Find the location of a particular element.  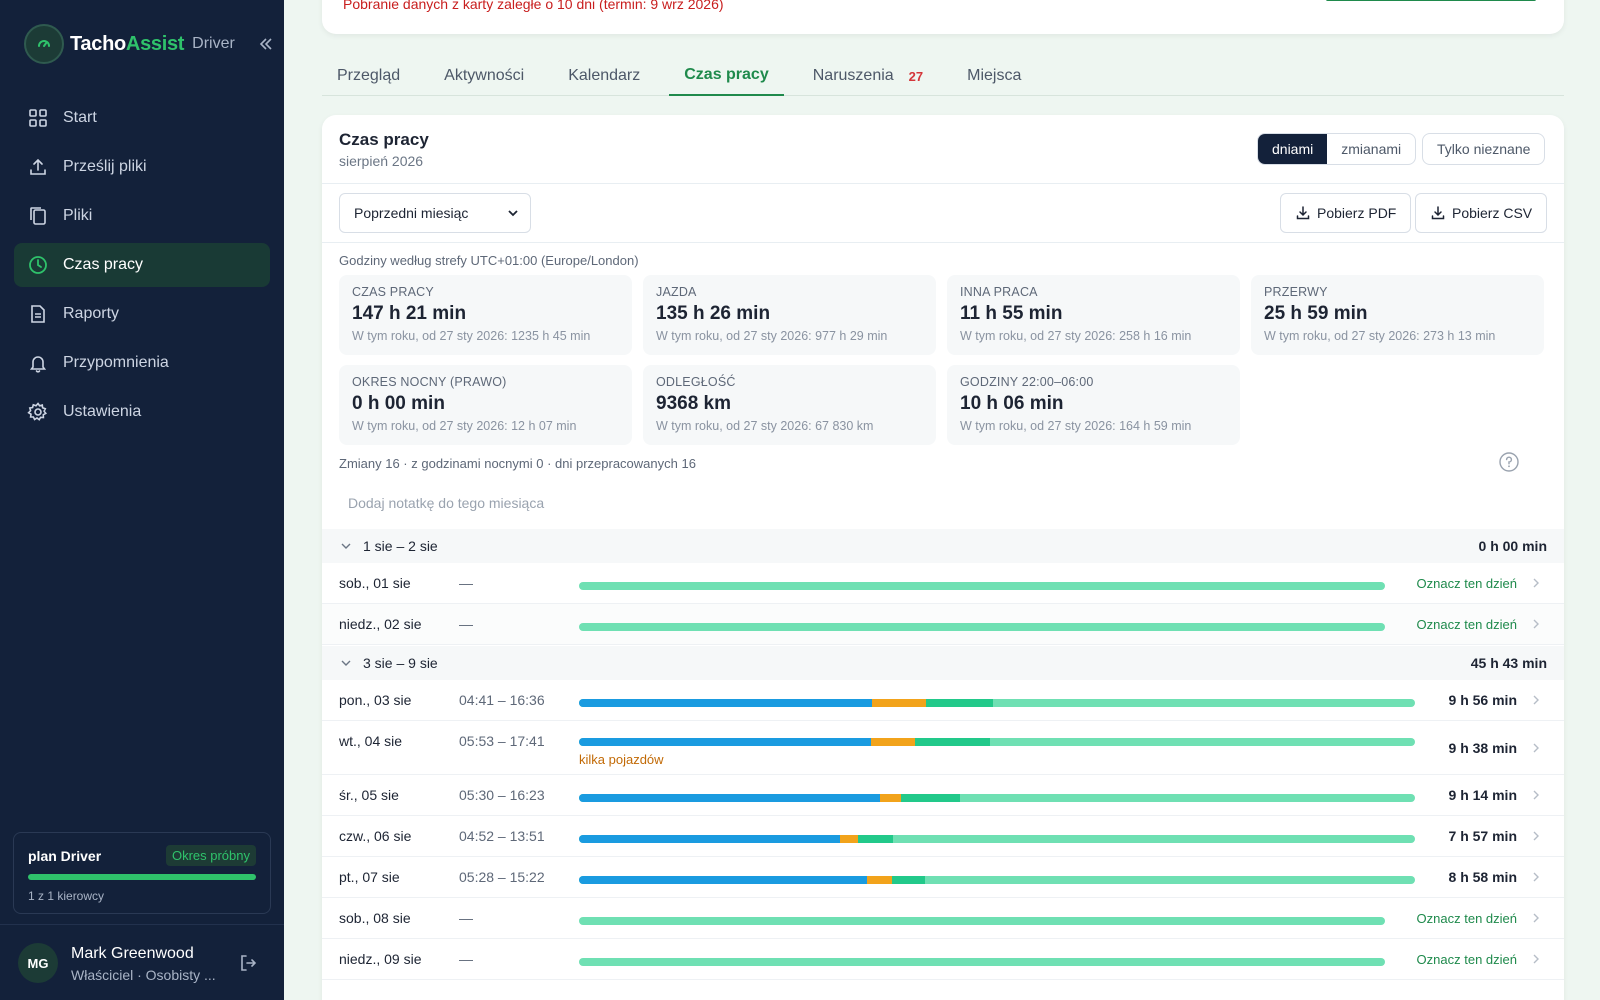

avatar: MG is located at coordinates (38, 963).